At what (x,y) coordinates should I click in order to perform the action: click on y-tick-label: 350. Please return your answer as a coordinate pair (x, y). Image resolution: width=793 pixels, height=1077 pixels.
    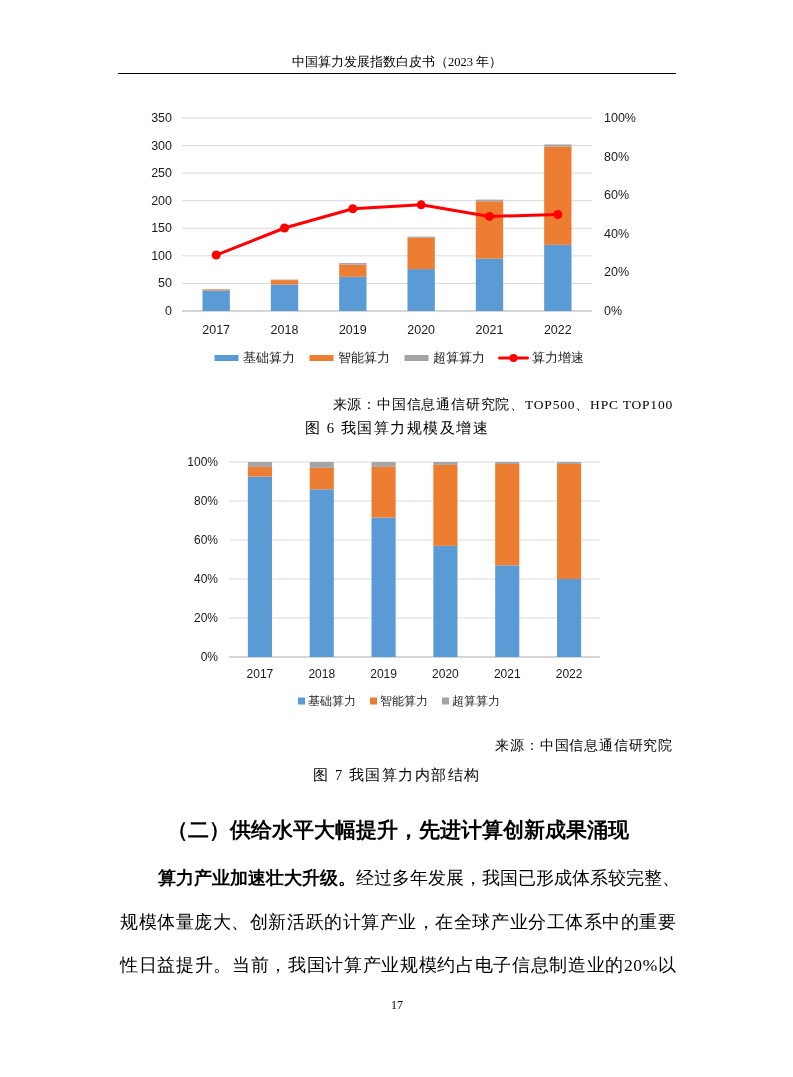
    Looking at the image, I should click on (162, 118).